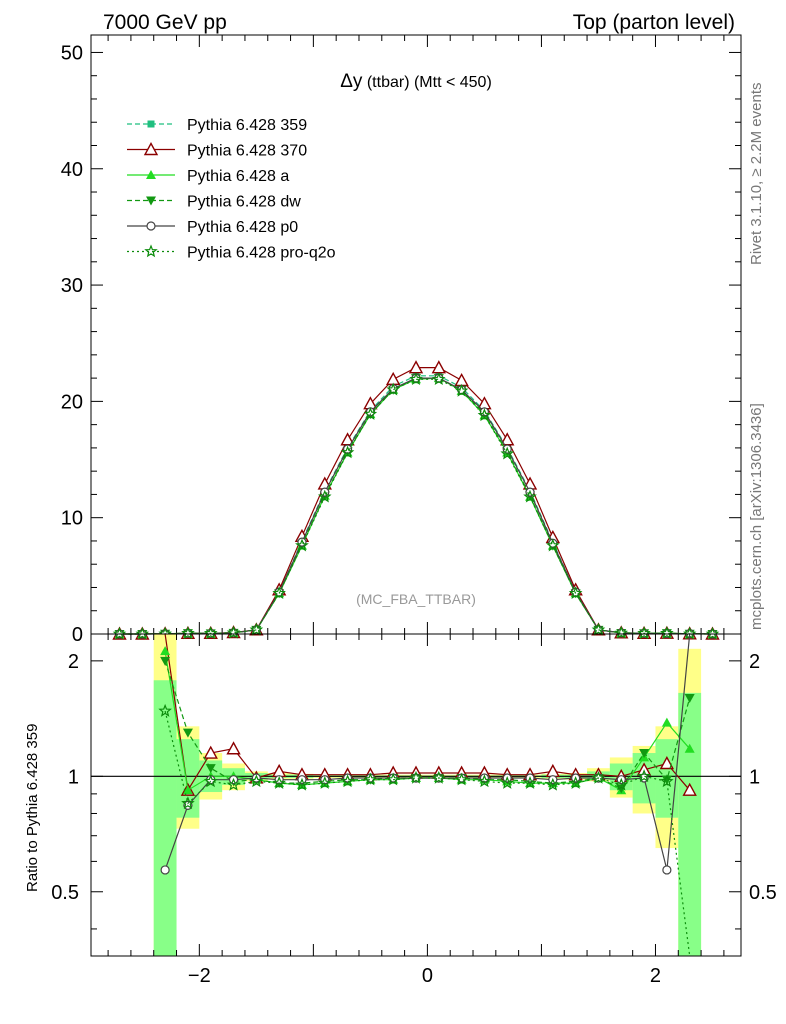  What do you see at coordinates (72, 53) in the screenshot?
I see `y-tick-label: 50` at bounding box center [72, 53].